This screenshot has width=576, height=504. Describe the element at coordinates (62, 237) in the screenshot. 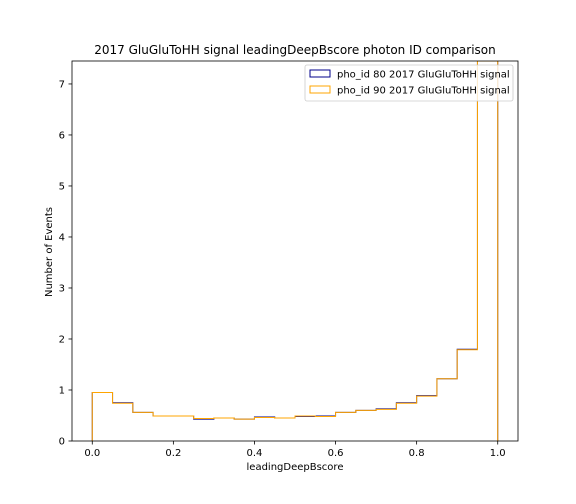

I see `y-tick-label: 4` at that location.